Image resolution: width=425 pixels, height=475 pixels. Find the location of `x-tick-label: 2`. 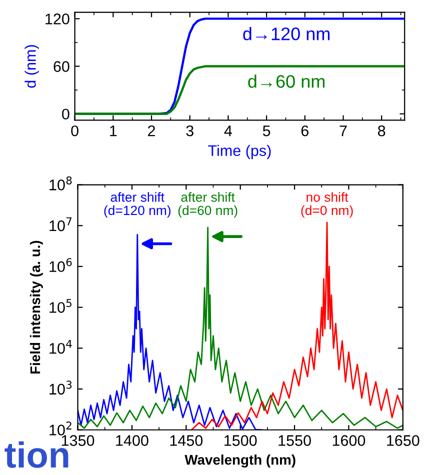

x-tick-label: 2 is located at coordinates (151, 130).